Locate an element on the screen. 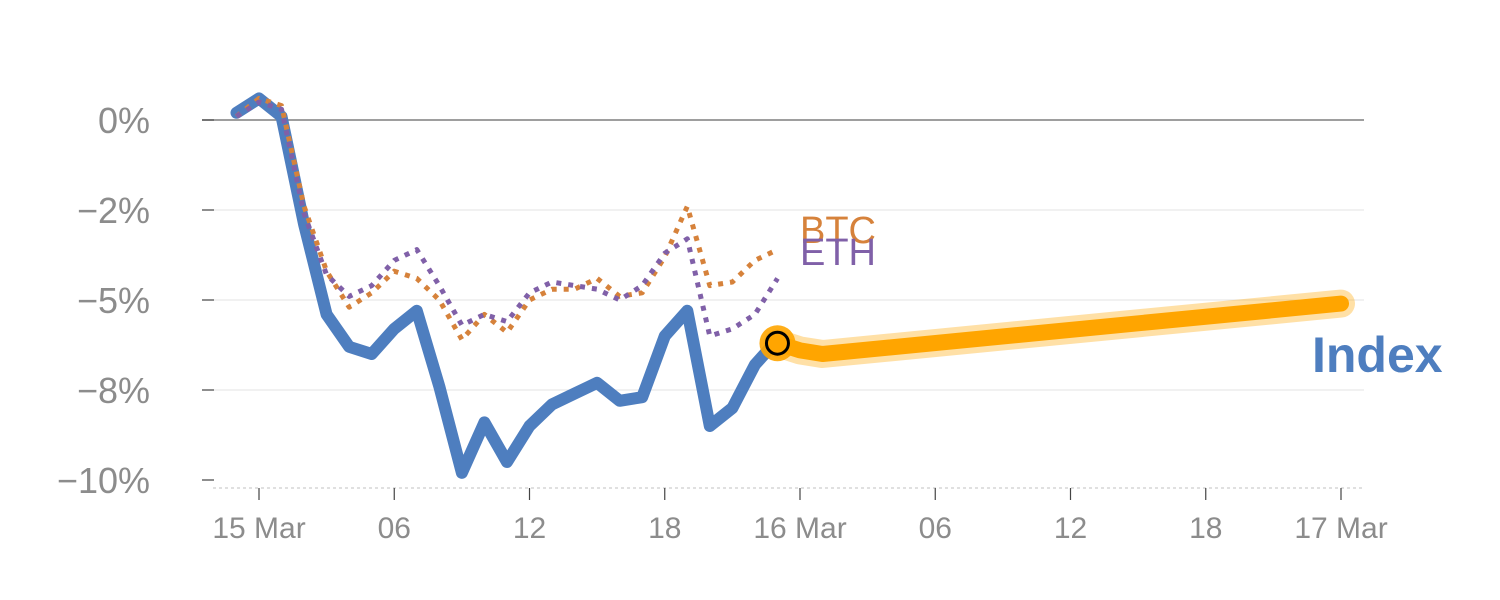 The image size is (1500, 600). series-label-eth: ETH is located at coordinates (838, 253).